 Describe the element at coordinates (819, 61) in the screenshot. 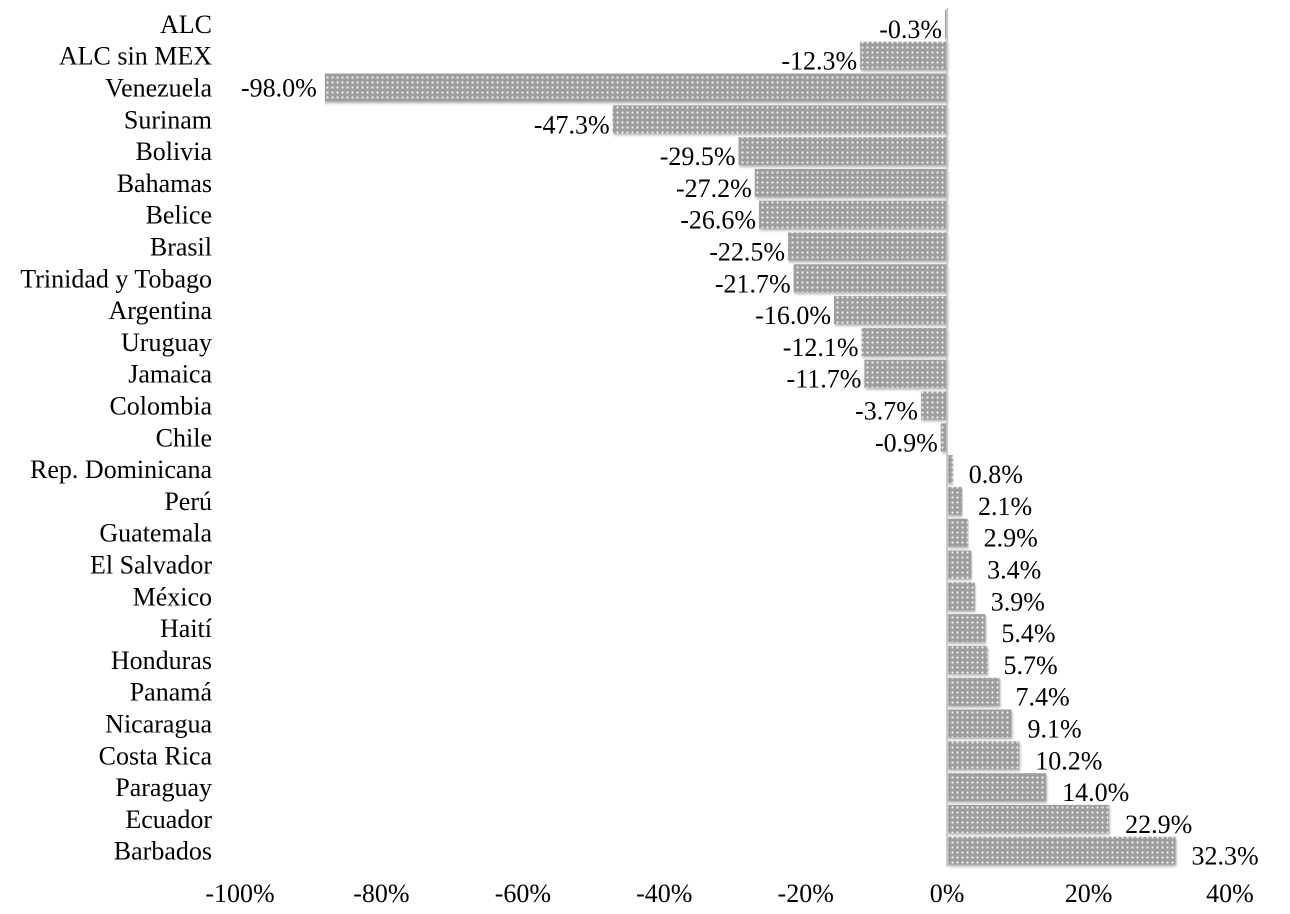

I see `value-label: -12.3%` at that location.